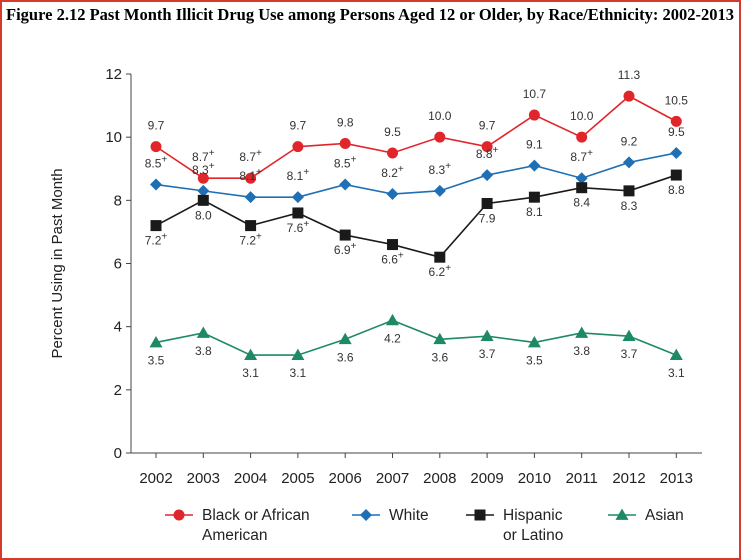 The height and width of the screenshot is (560, 741). I want to click on data-label-triangle: 4.2, so click(392, 338).